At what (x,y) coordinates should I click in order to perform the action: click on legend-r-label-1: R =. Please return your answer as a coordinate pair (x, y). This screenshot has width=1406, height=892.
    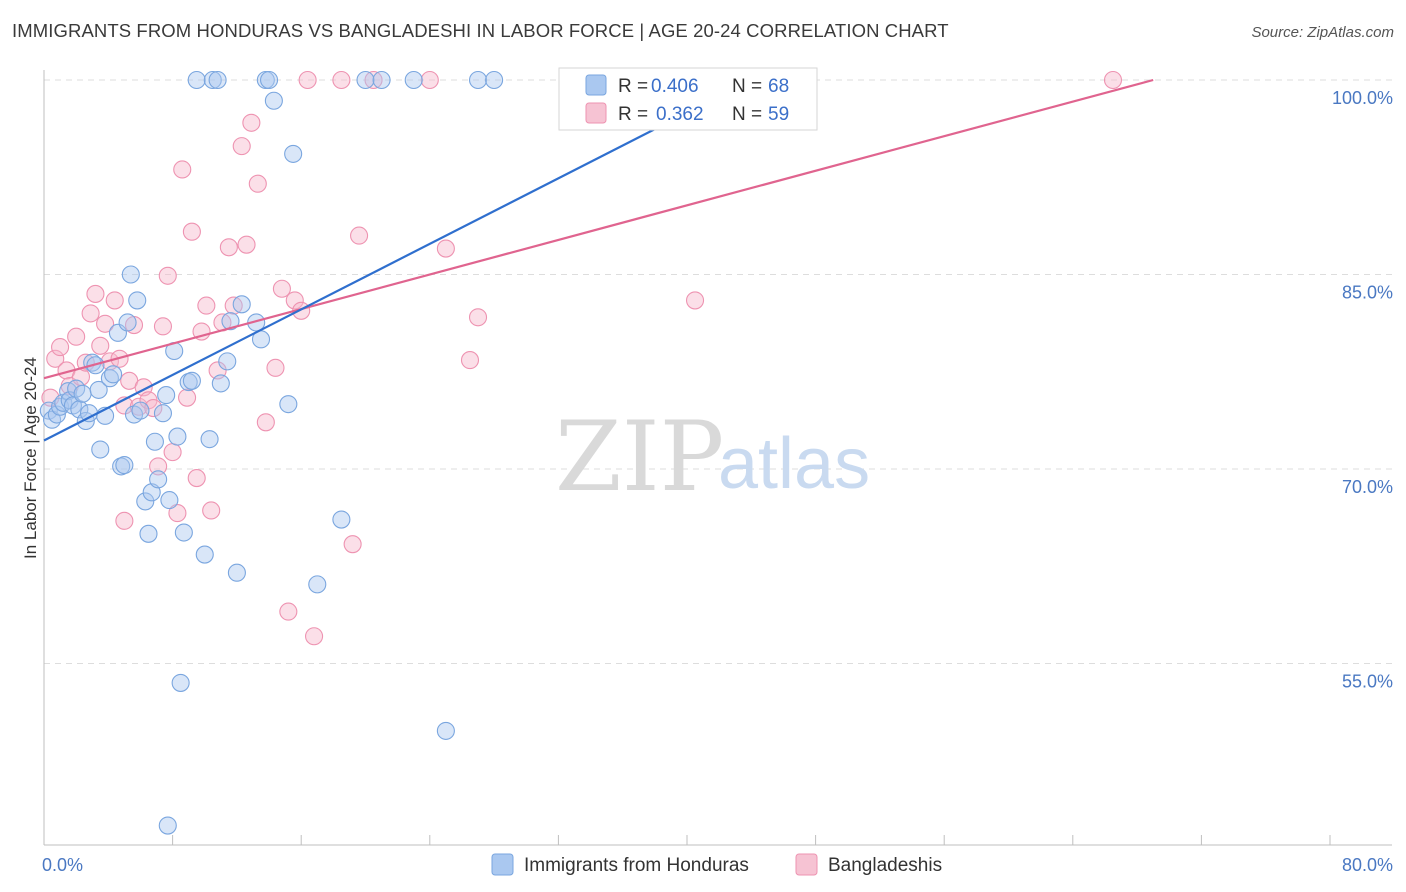
    Looking at the image, I should click on (633, 86).